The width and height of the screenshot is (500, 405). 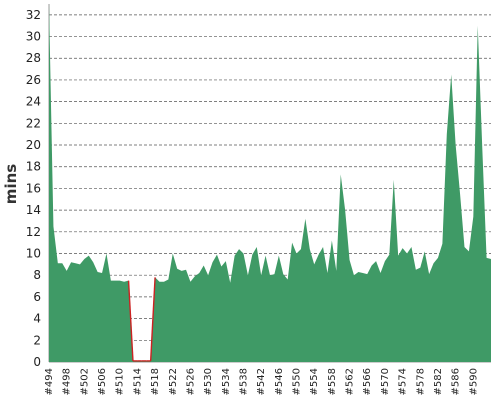 I want to click on x-tick-550: #550, so click(x=297, y=381).